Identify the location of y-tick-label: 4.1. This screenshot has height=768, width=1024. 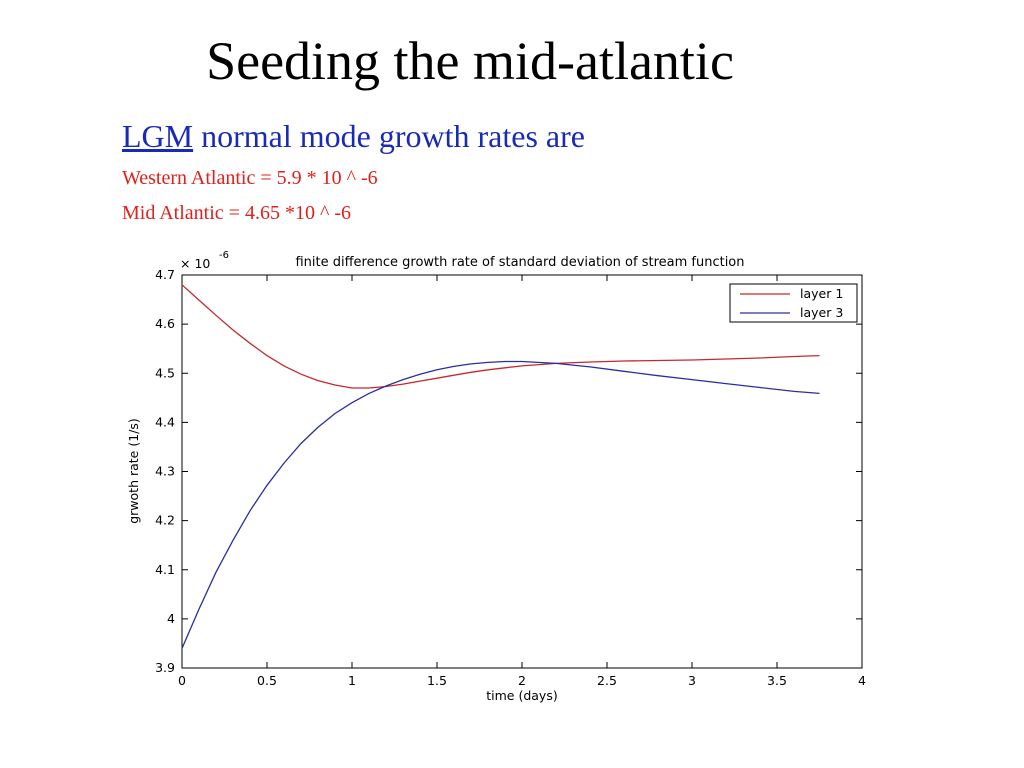
(165, 569).